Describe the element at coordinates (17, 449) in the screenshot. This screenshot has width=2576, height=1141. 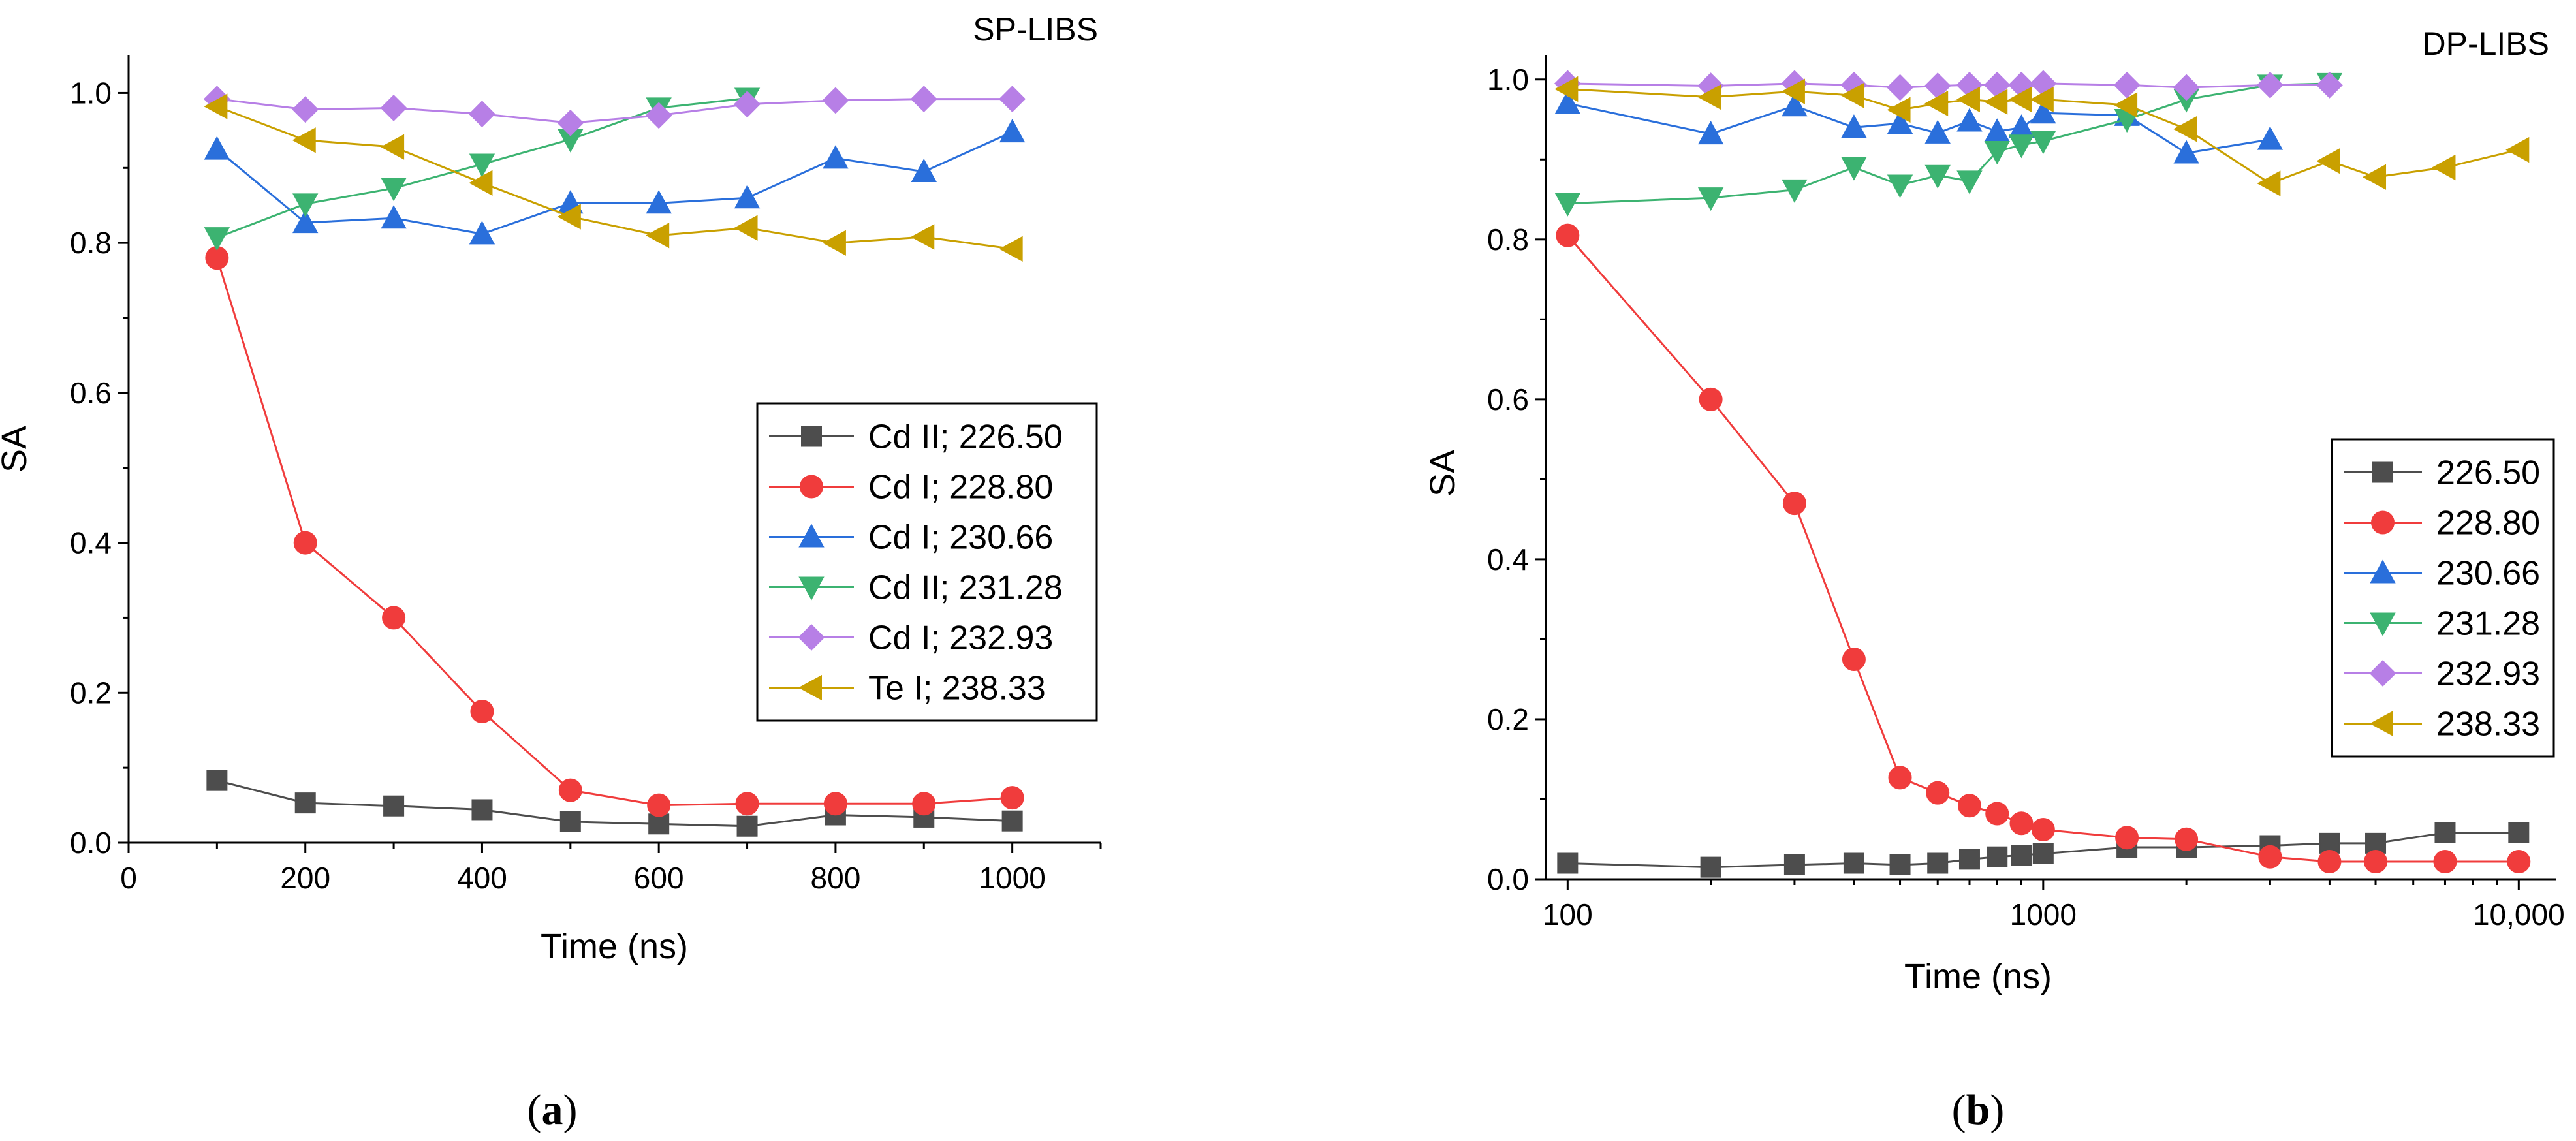
I see `y-axis-title: SA` at that location.